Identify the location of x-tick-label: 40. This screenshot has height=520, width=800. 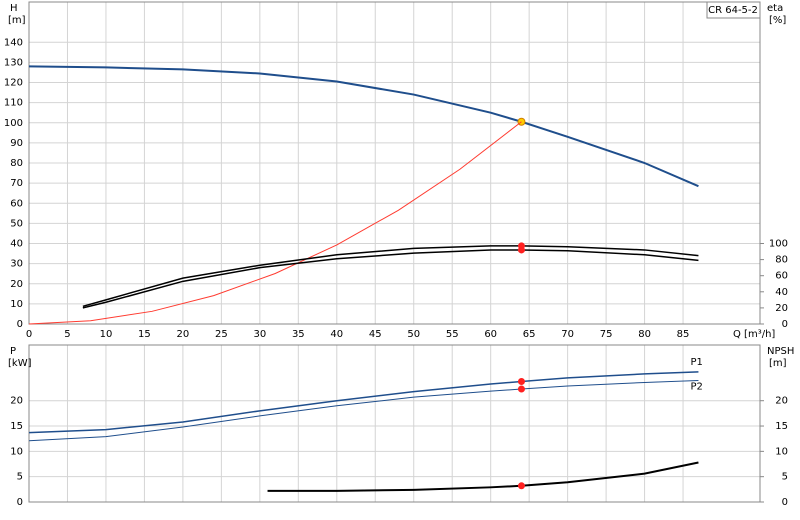
(336, 334).